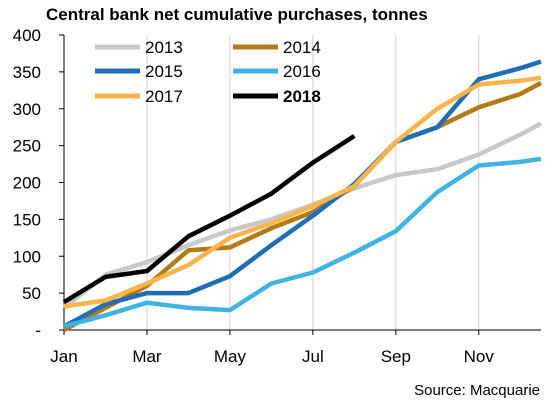 The image size is (551, 405). What do you see at coordinates (27, 219) in the screenshot?
I see `y-tick-label-150: 150` at bounding box center [27, 219].